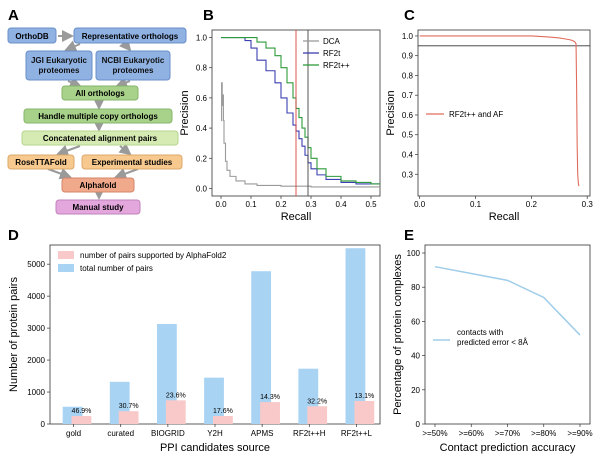 This screenshot has width=600, height=466. I want to click on node-all-label: All orthologs, so click(100, 93).